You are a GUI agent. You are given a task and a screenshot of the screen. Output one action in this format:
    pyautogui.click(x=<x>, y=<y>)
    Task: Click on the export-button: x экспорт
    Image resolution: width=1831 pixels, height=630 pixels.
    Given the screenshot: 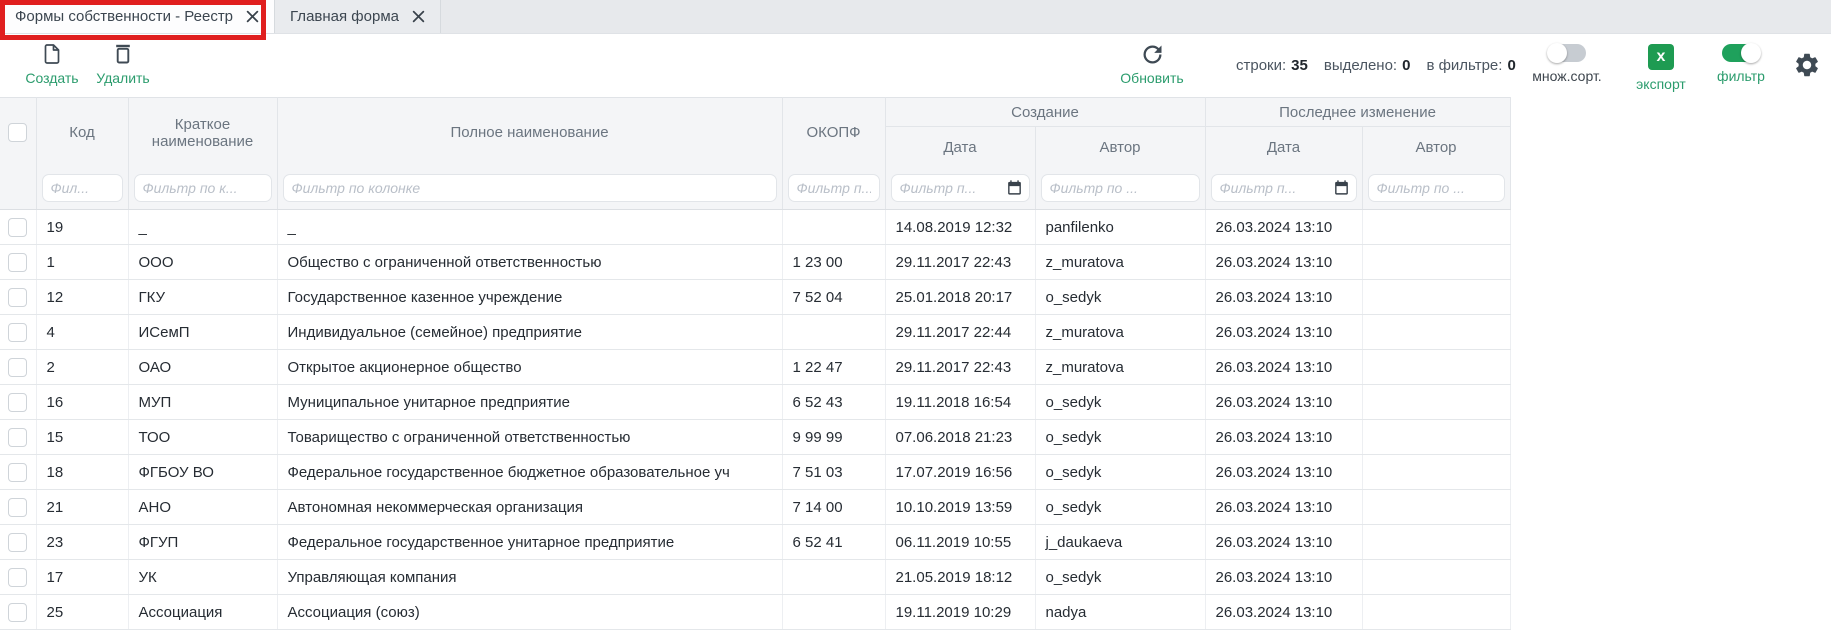 What is the action you would take?
    pyautogui.click(x=1661, y=68)
    